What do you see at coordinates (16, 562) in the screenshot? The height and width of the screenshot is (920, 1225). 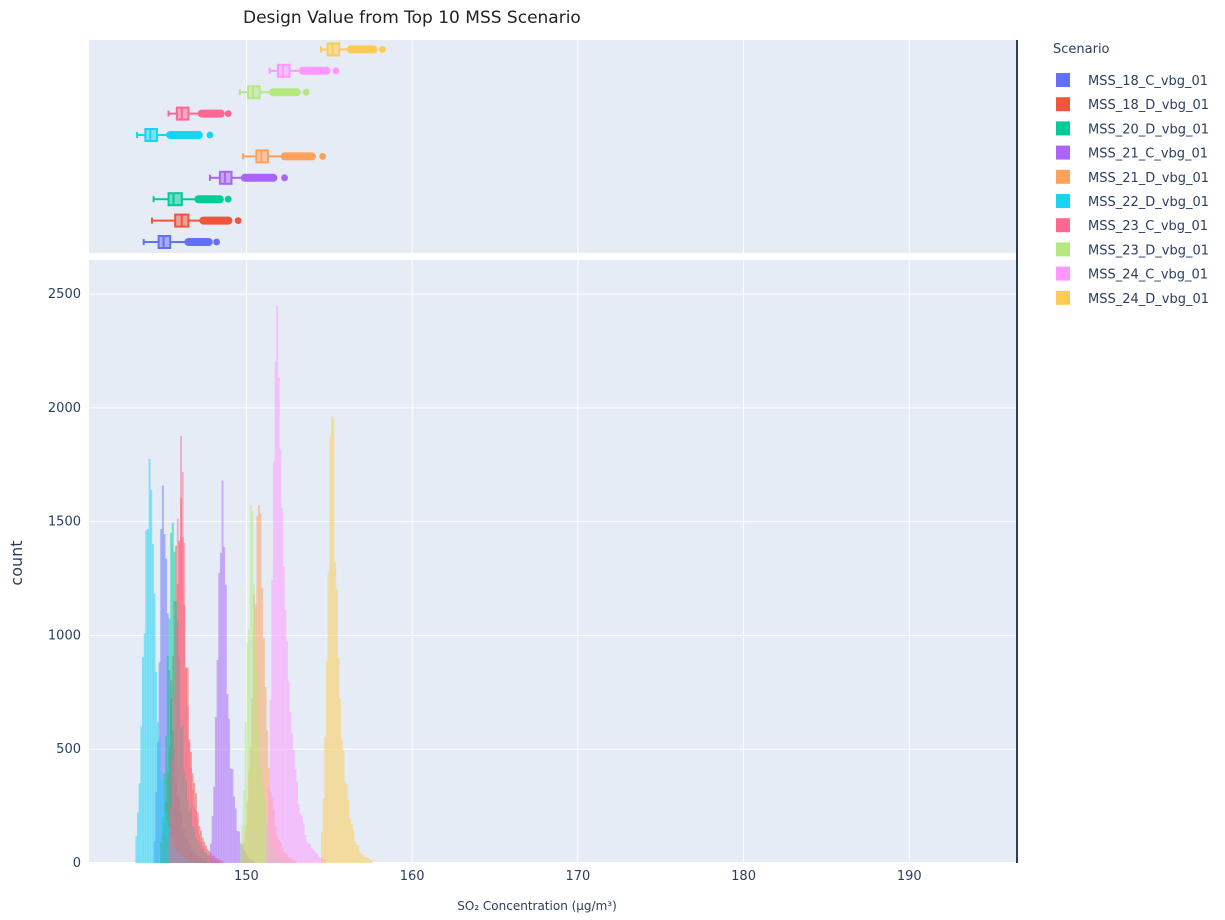 I see `y-axis-title: count` at bounding box center [16, 562].